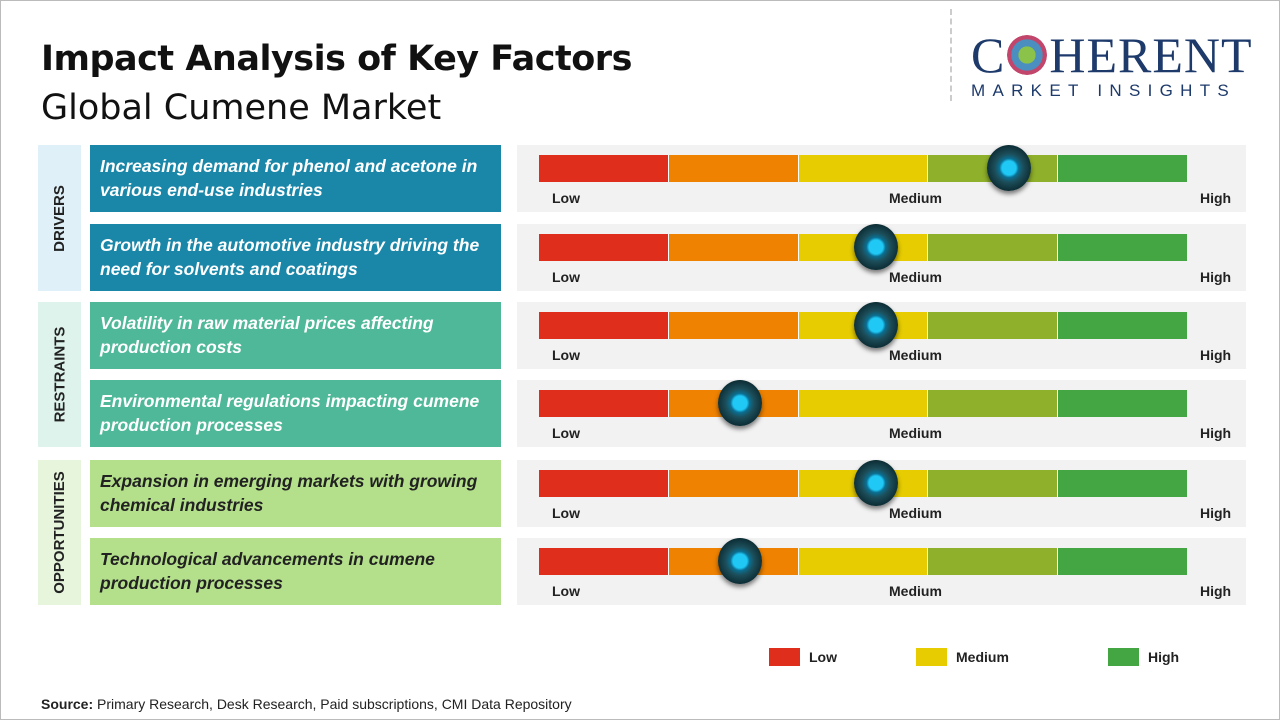 This screenshot has height=720, width=1280. Describe the element at coordinates (1027, 55) in the screenshot. I see `globe-icon` at that location.